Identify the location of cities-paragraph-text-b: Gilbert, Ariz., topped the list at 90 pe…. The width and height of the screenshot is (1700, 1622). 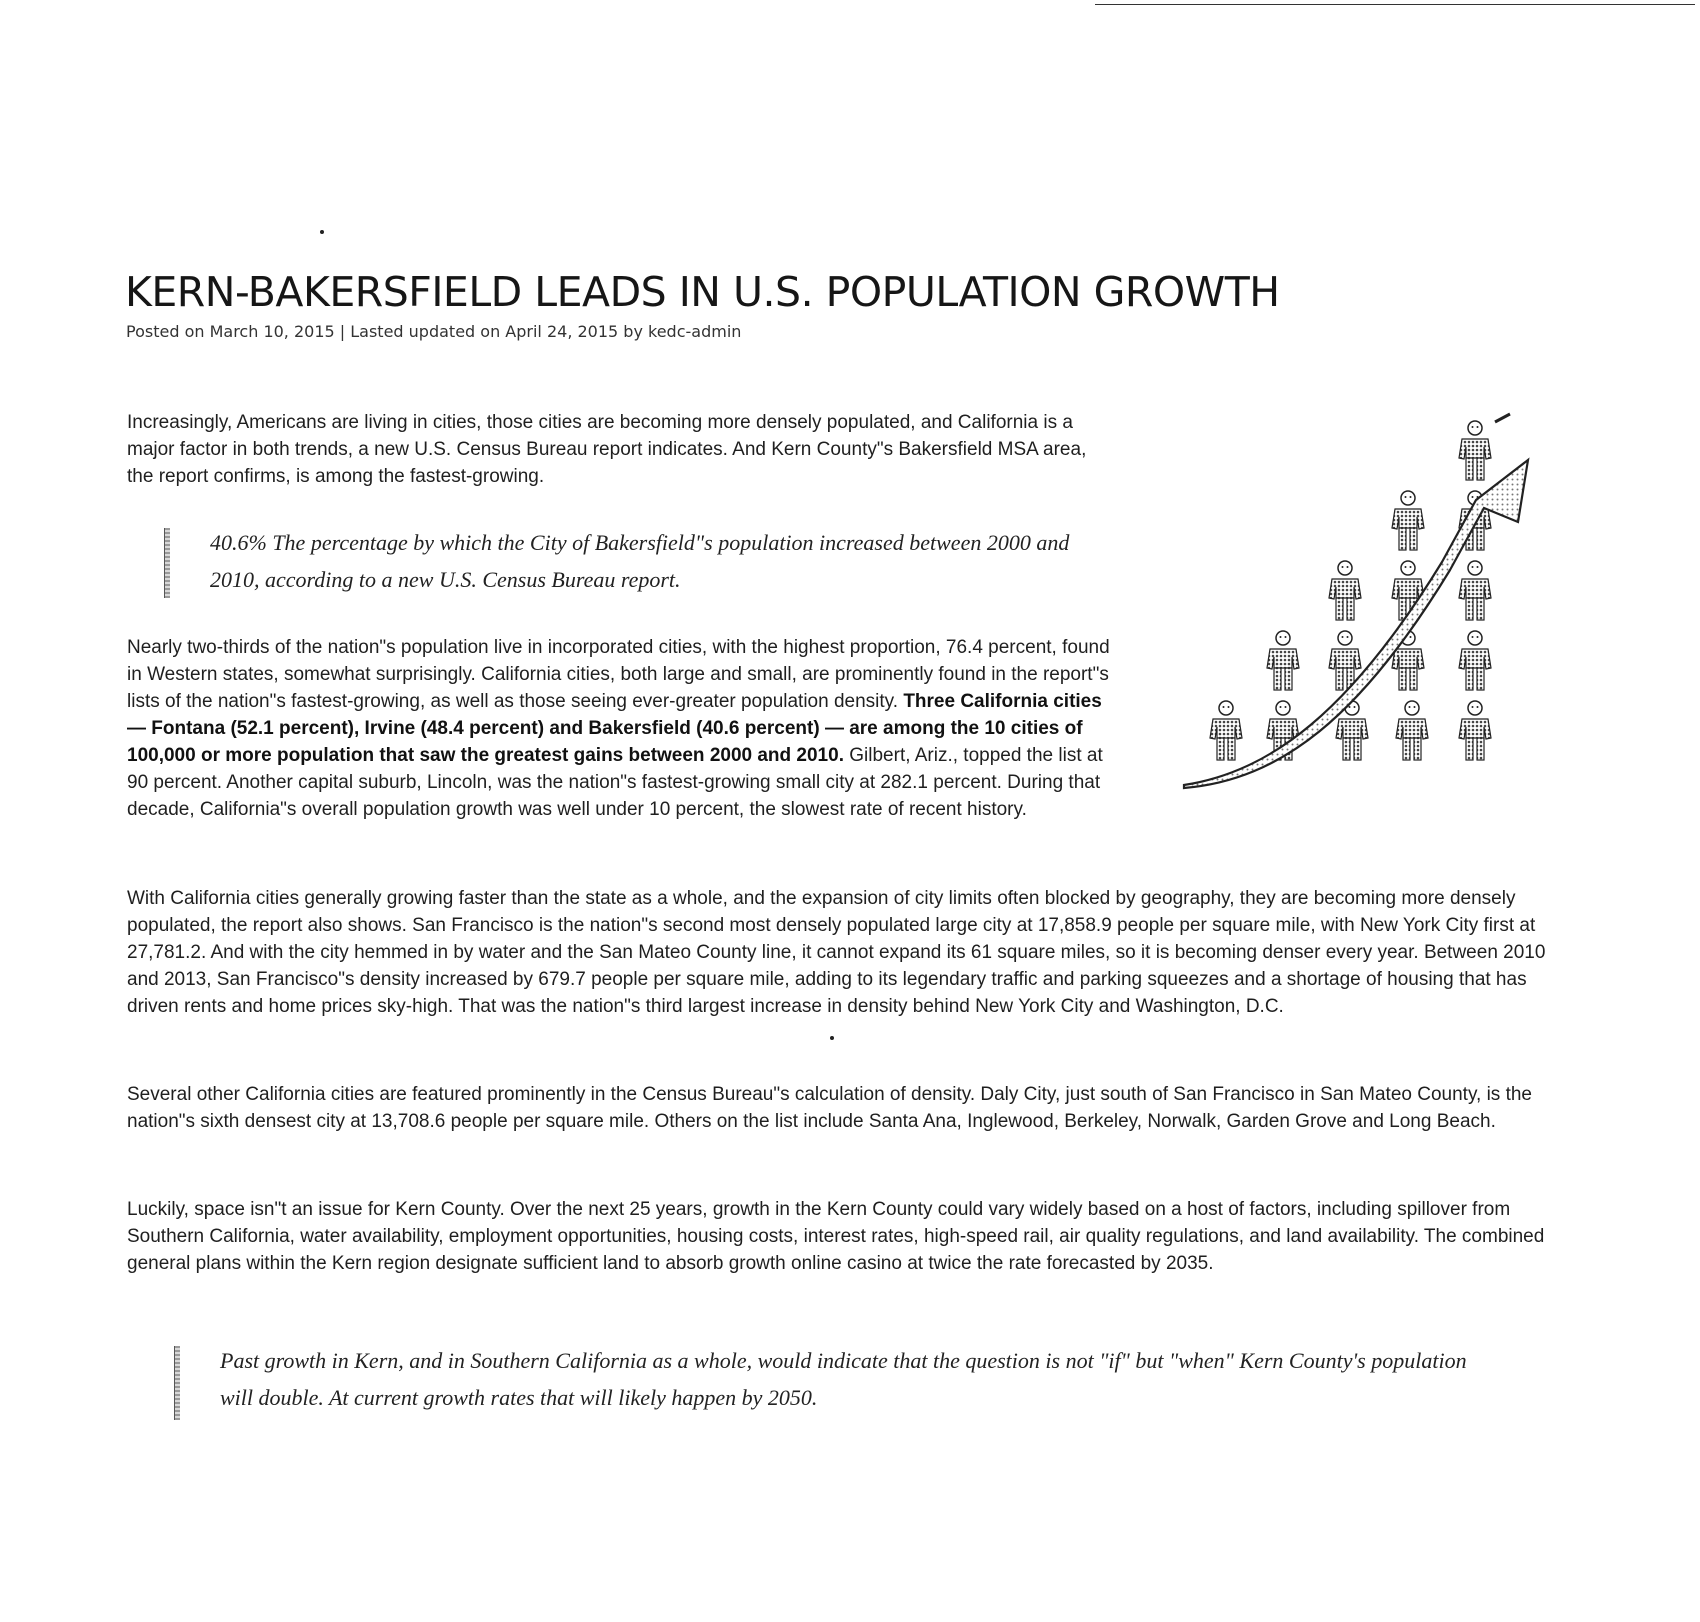
(615, 782).